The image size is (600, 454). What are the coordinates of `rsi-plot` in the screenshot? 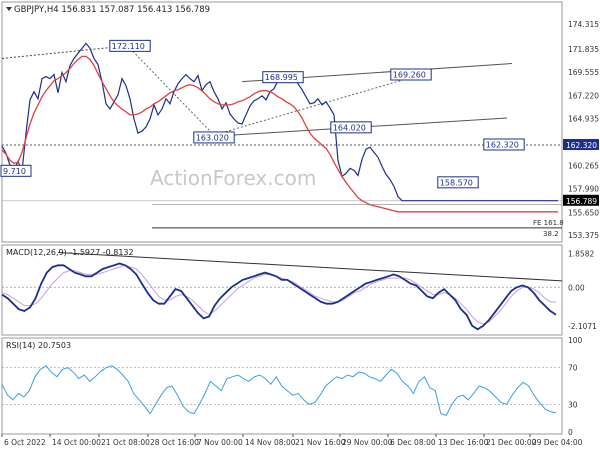 It's located at (281, 391).